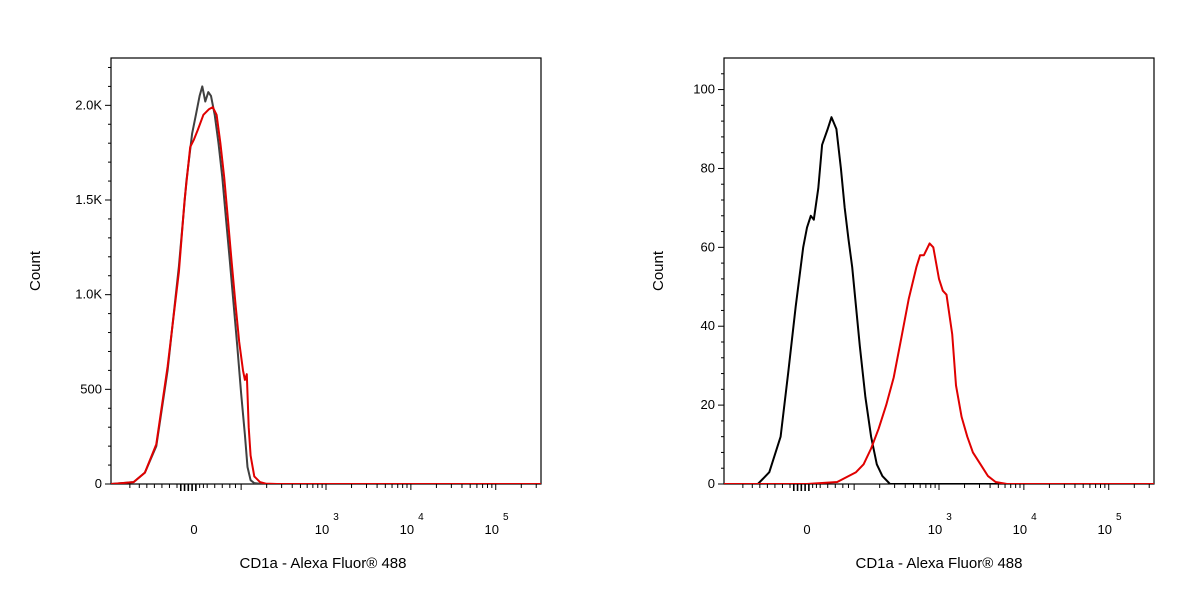 The image size is (1200, 605). What do you see at coordinates (708, 246) in the screenshot?
I see `y-tick-label: 60` at bounding box center [708, 246].